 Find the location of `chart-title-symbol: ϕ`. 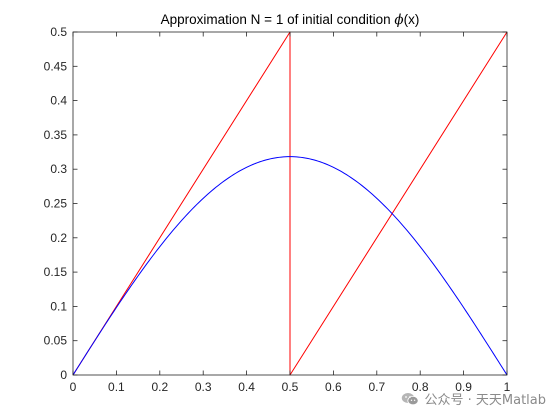

chart-title-symbol: ϕ is located at coordinates (398, 20).